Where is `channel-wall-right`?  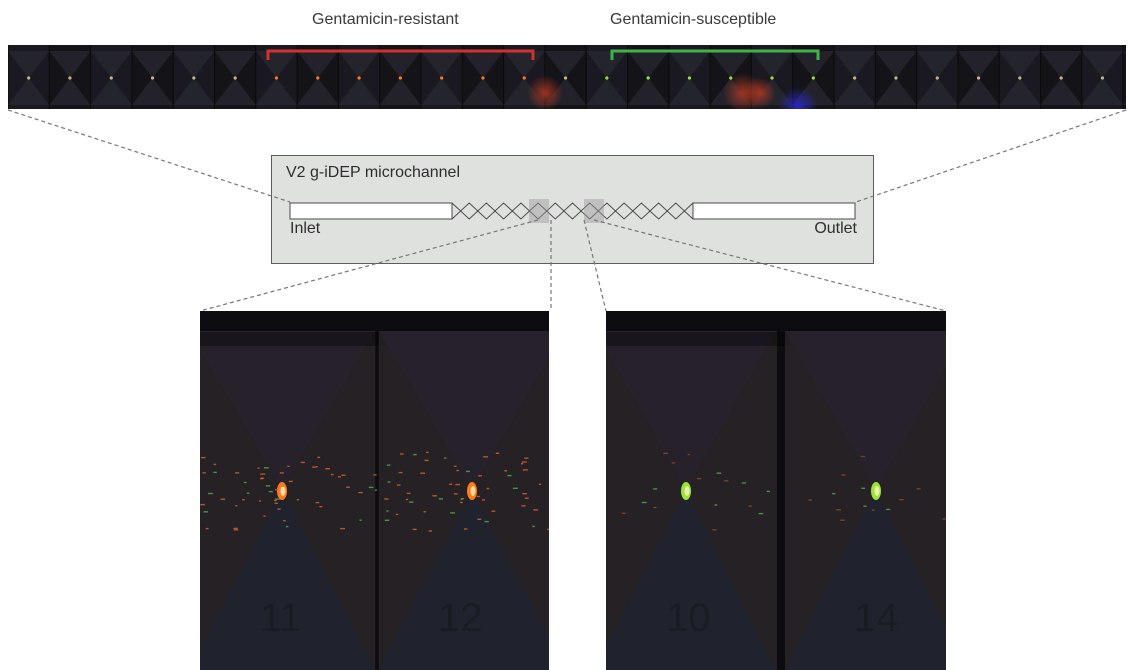 channel-wall-right is located at coordinates (510, 498).